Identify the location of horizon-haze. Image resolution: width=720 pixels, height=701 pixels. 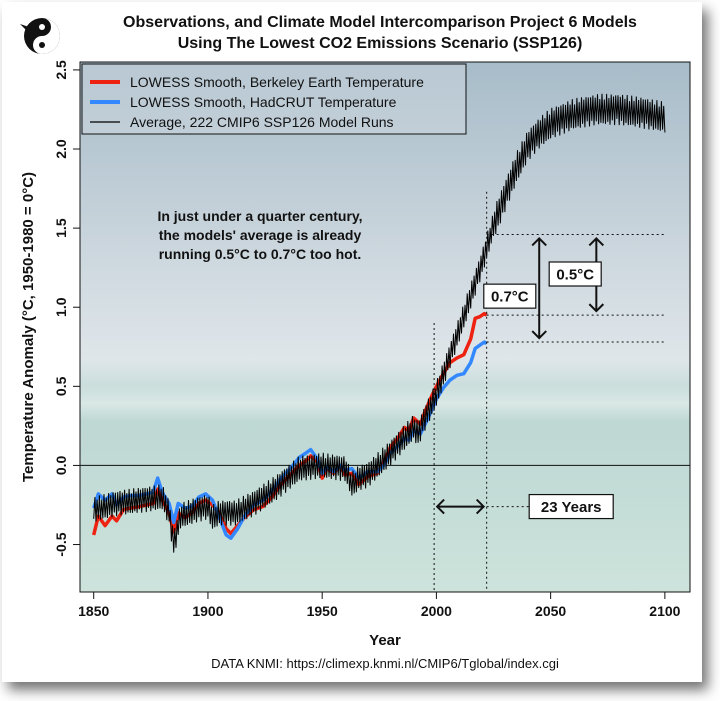
(385, 403).